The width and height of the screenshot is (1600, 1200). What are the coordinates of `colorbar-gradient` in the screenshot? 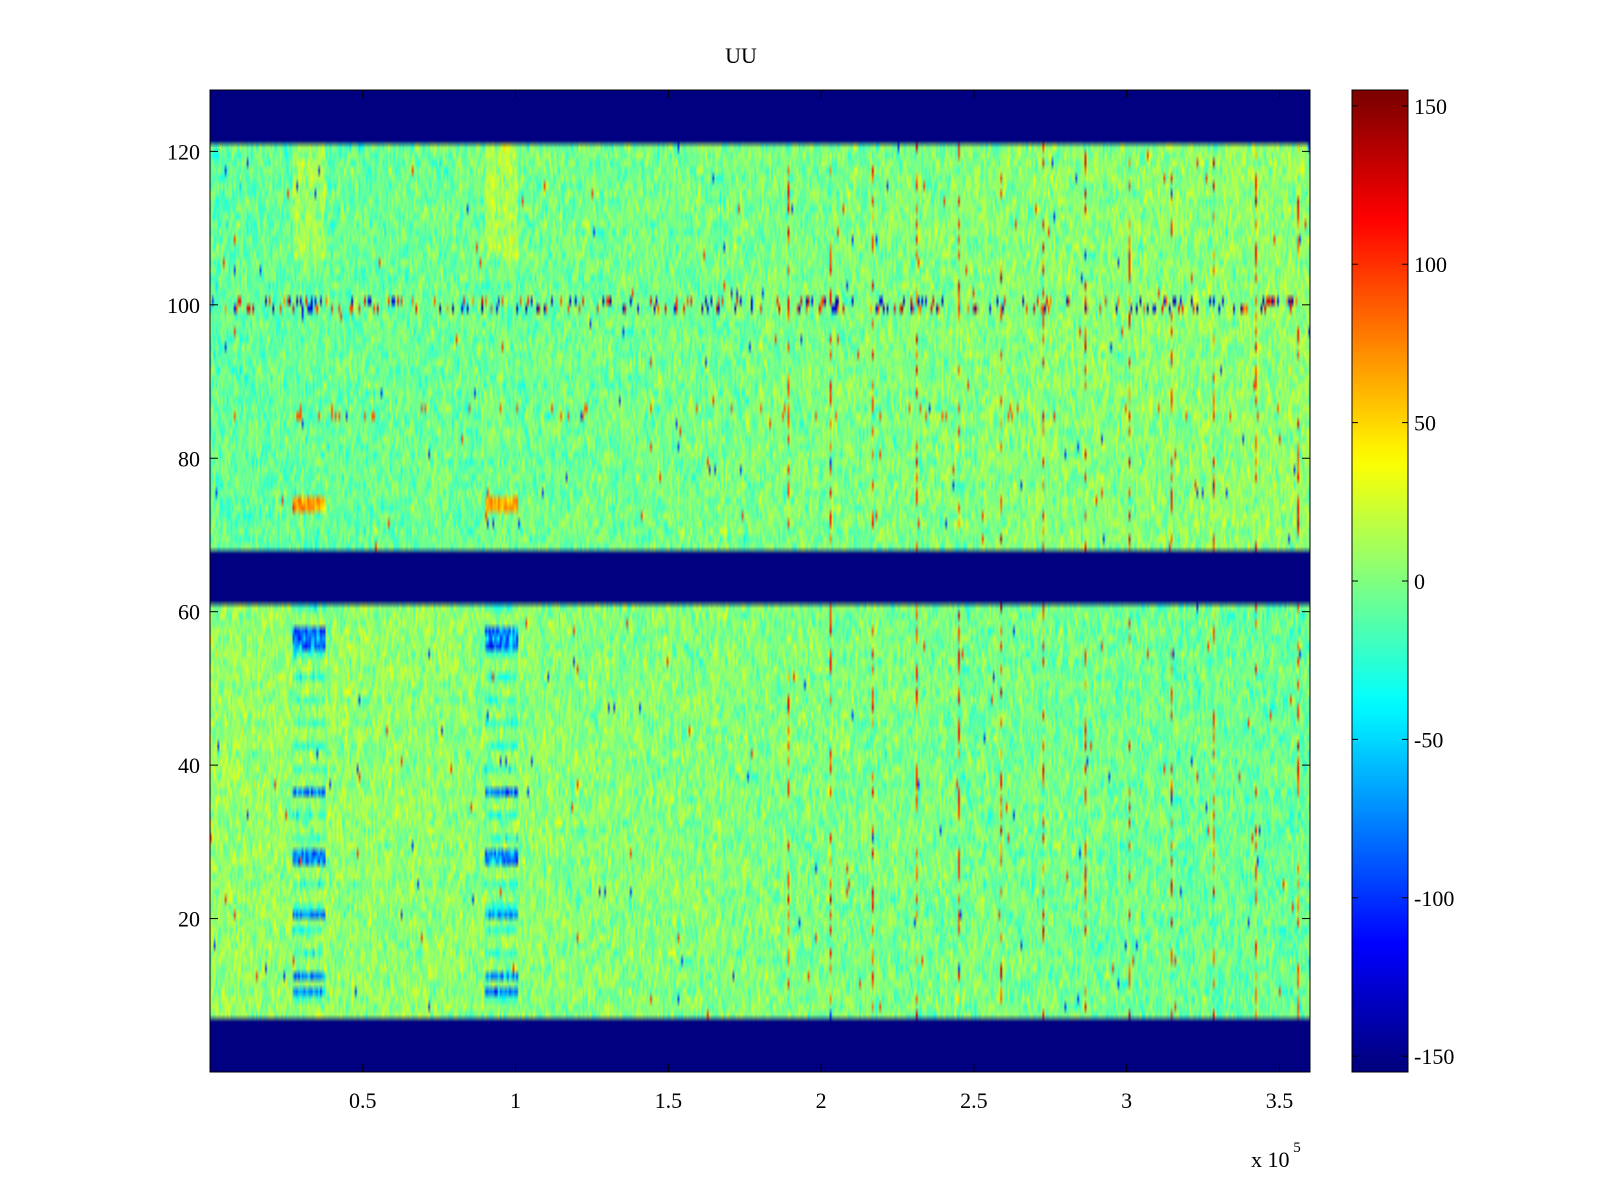 It's located at (1380, 581).